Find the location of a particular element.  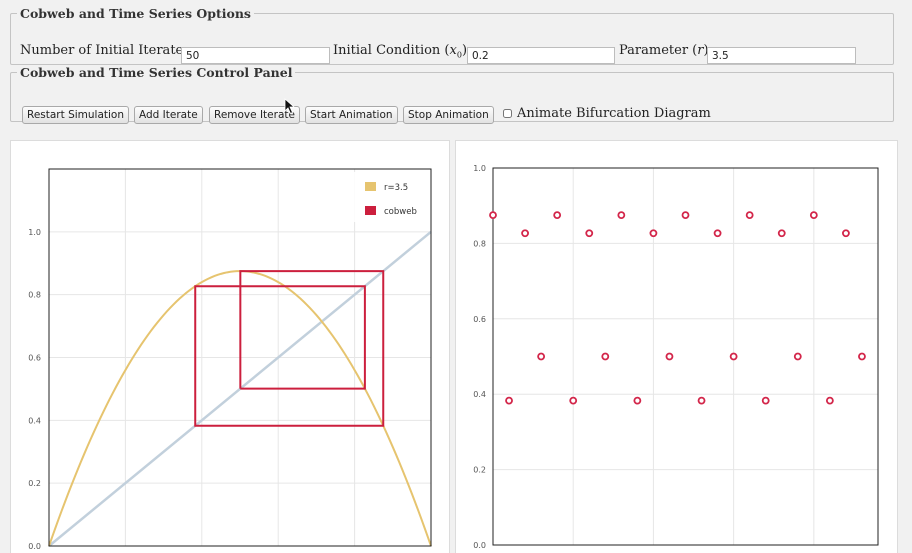

start-animation-button: Start Animation is located at coordinates (351, 115).